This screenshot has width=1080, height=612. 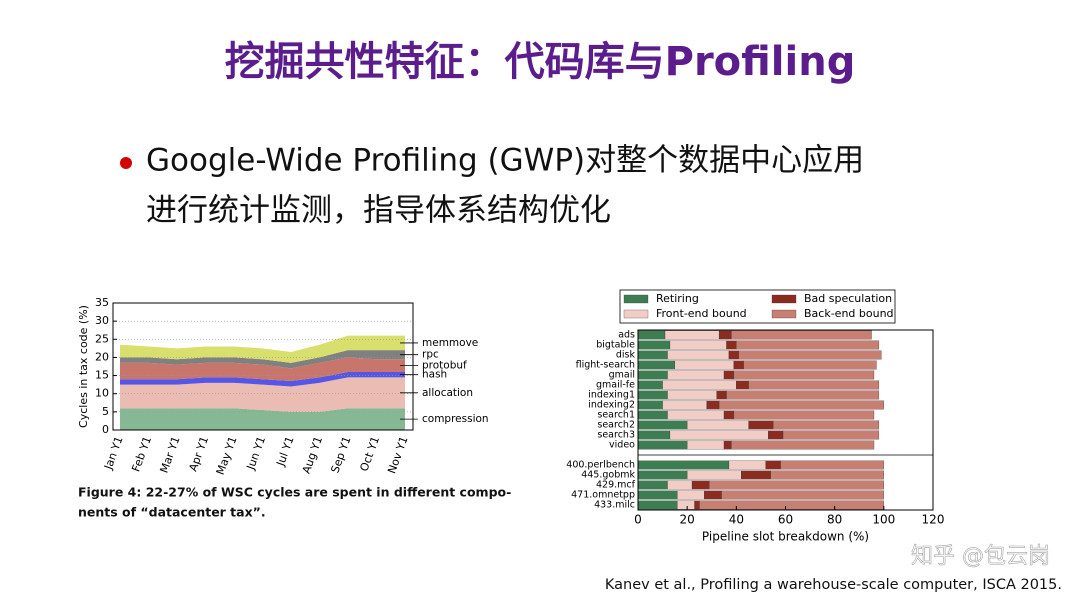 What do you see at coordinates (848, 298) in the screenshot?
I see `legend-label: Bad speculation` at bounding box center [848, 298].